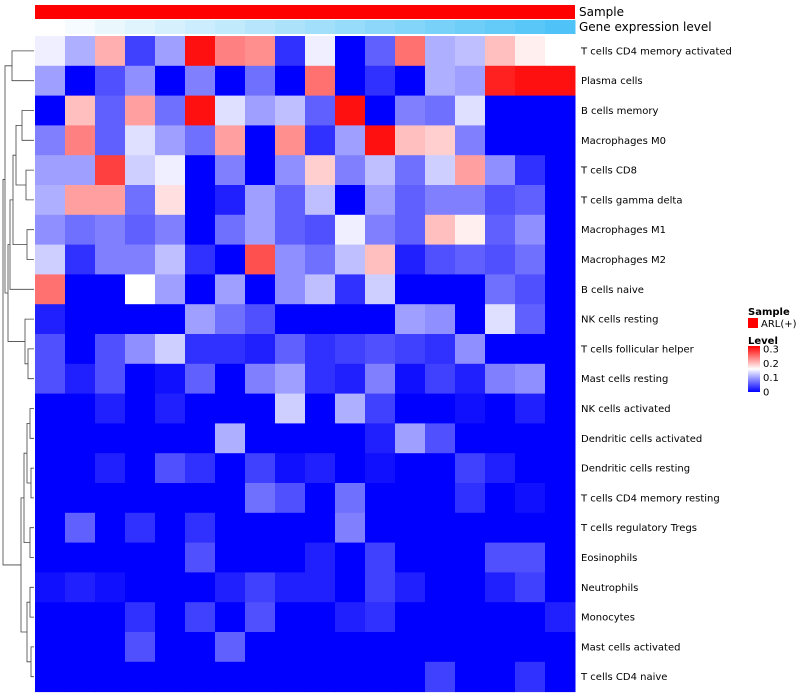 The width and height of the screenshot is (800, 700). I want to click on row-label: T cells CD8, so click(608, 171).